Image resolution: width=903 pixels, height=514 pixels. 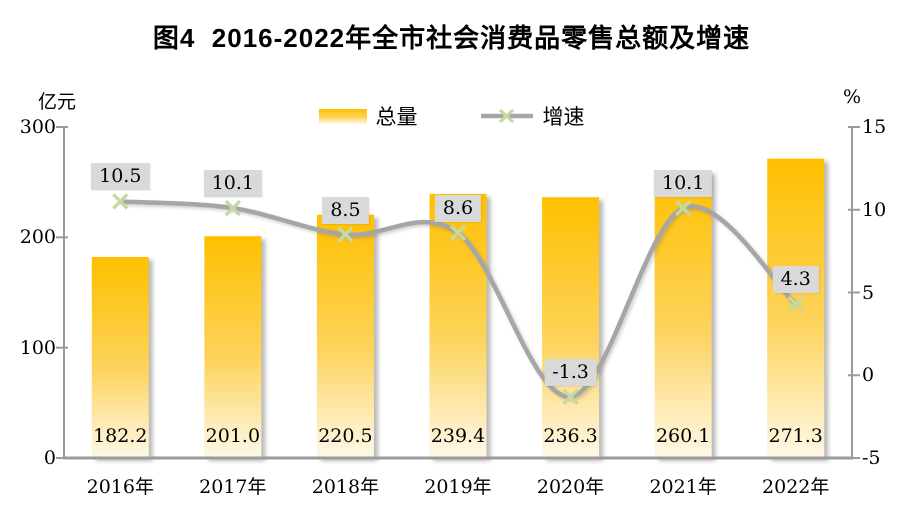 What do you see at coordinates (506, 116) in the screenshot?
I see `line-series-swatch-icon` at bounding box center [506, 116].